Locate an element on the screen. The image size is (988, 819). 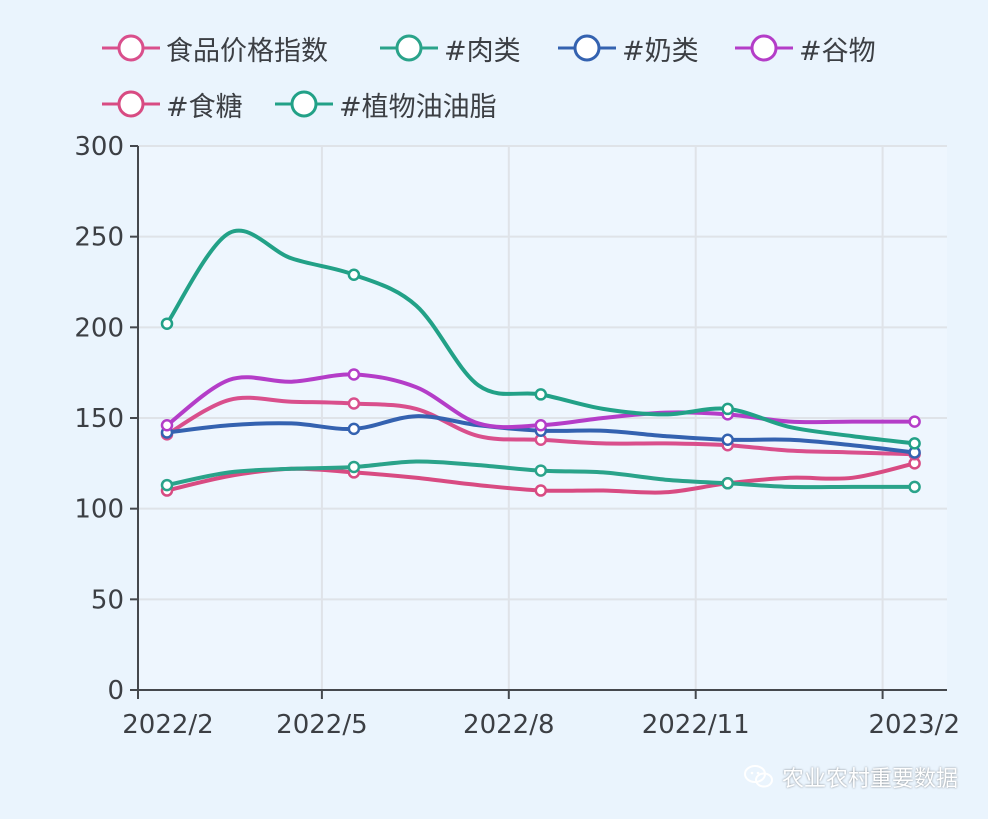
legend-label: 食品价格指数 is located at coordinates (247, 51).